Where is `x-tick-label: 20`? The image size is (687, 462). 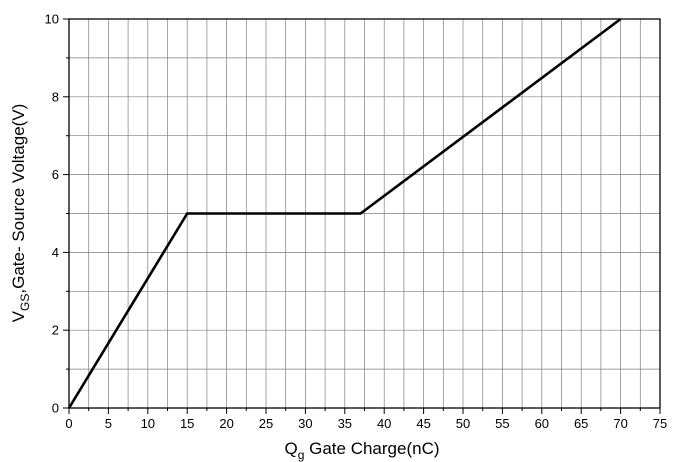 x-tick-label: 20 is located at coordinates (226, 423).